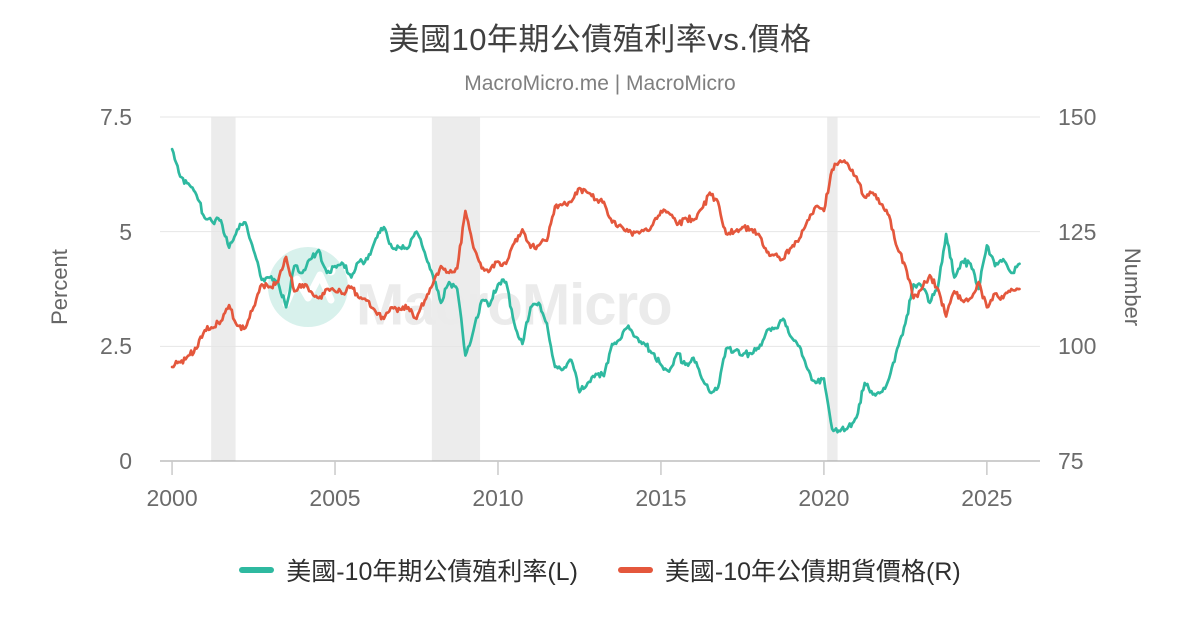 This screenshot has width=1200, height=630. I want to click on legend-label-yield: 美國-10年期公債殖利率(L), so click(432, 572).